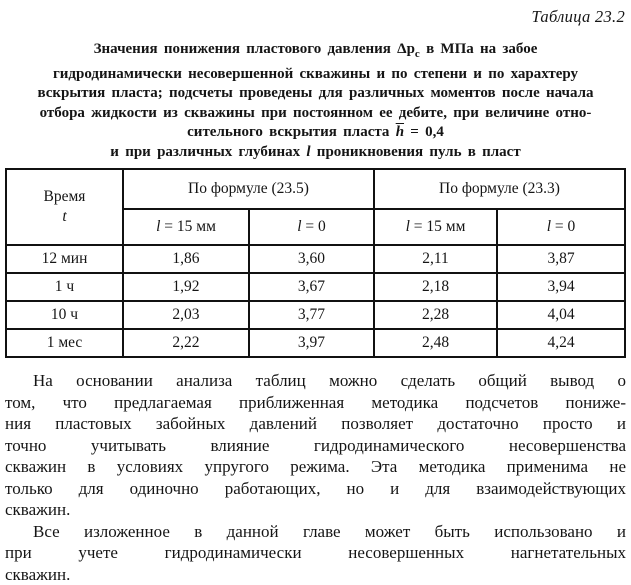 This screenshot has height=585, width=631. I want to click on table-row: 12 мин 1,86 3,60 2,11 3,87, so click(315, 259).